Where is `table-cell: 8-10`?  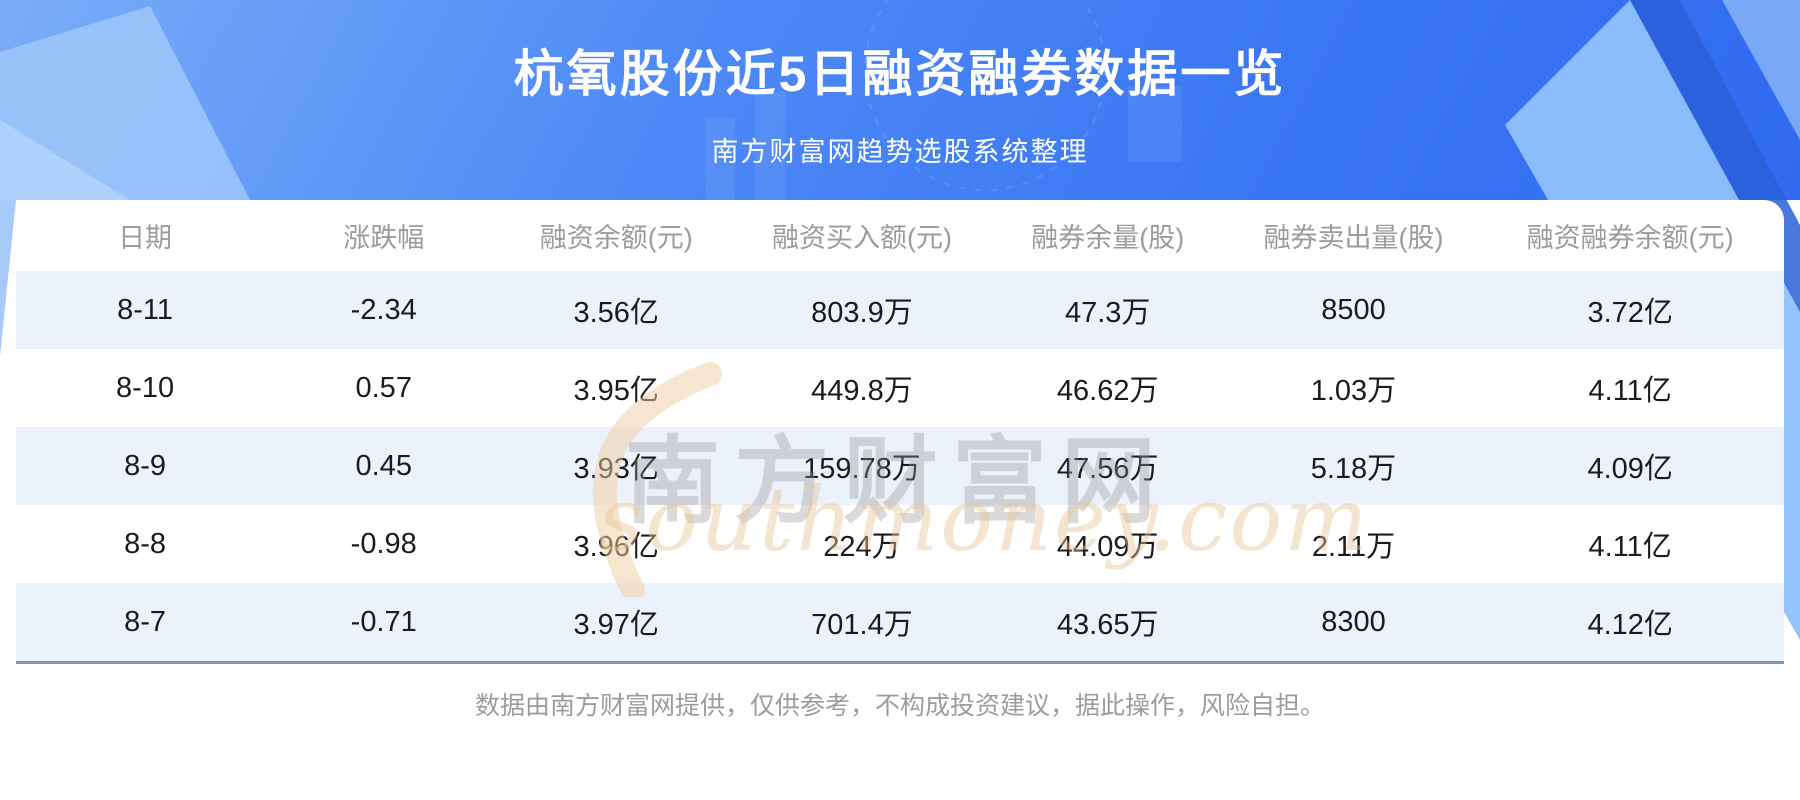
table-cell: 8-10 is located at coordinates (145, 387).